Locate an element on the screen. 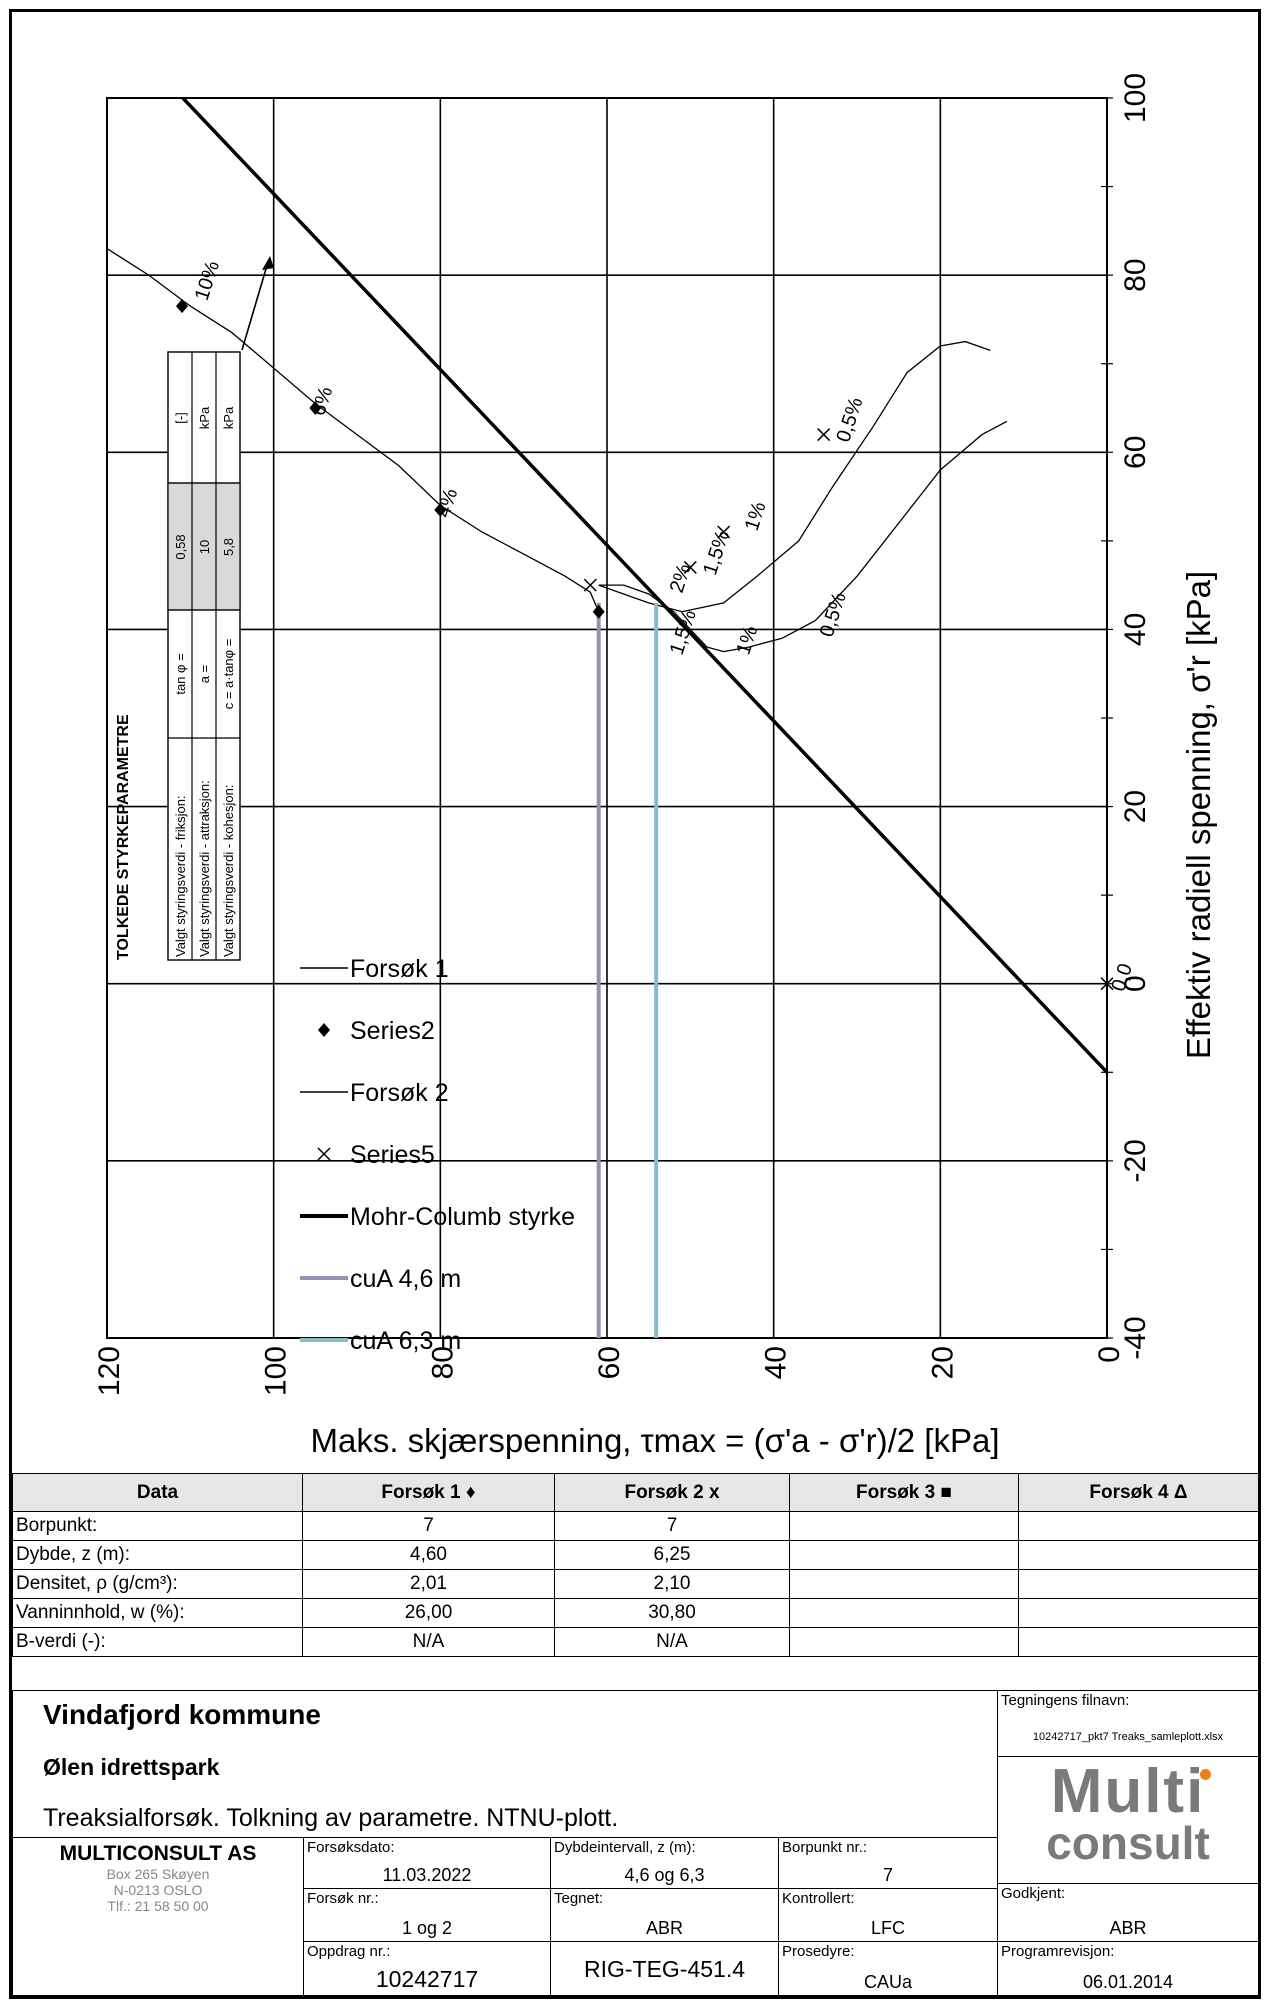 The width and height of the screenshot is (1271, 2008). kontrollert-value: LFC is located at coordinates (887, 1928).